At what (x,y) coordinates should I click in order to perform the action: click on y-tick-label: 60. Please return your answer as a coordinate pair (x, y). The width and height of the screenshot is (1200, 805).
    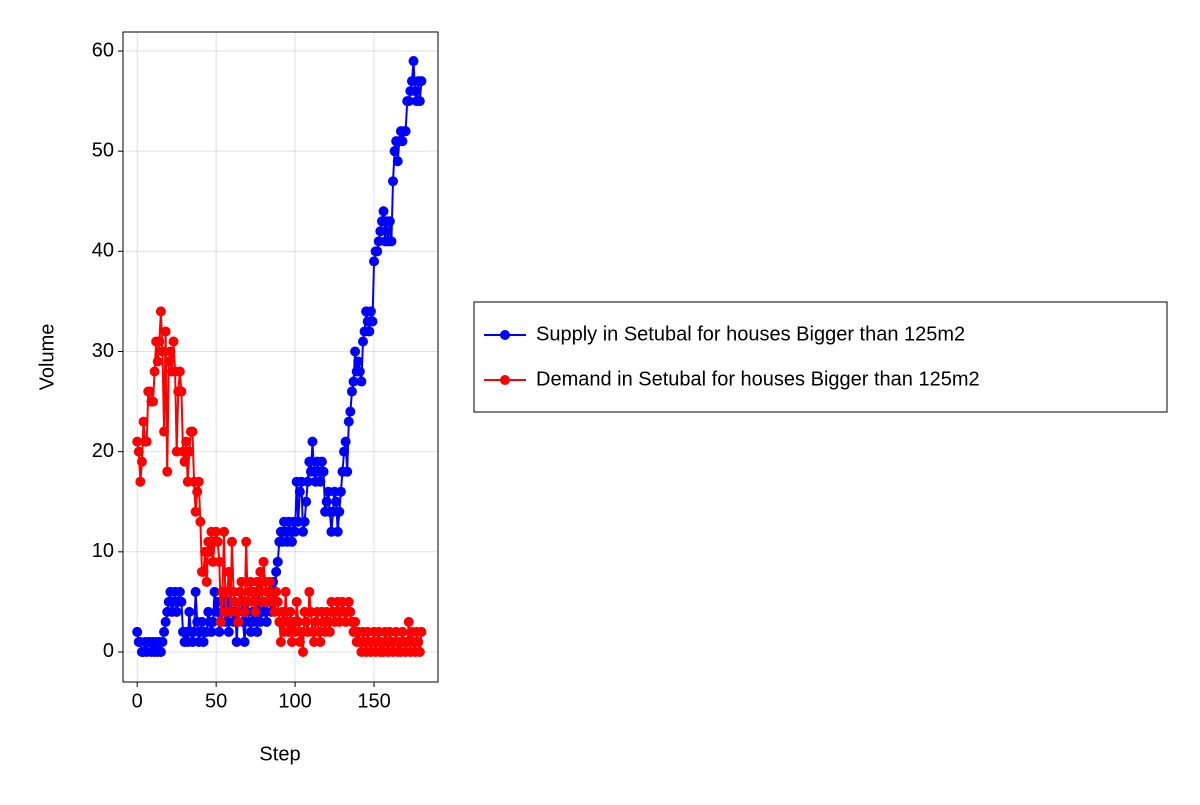
    Looking at the image, I should click on (103, 50).